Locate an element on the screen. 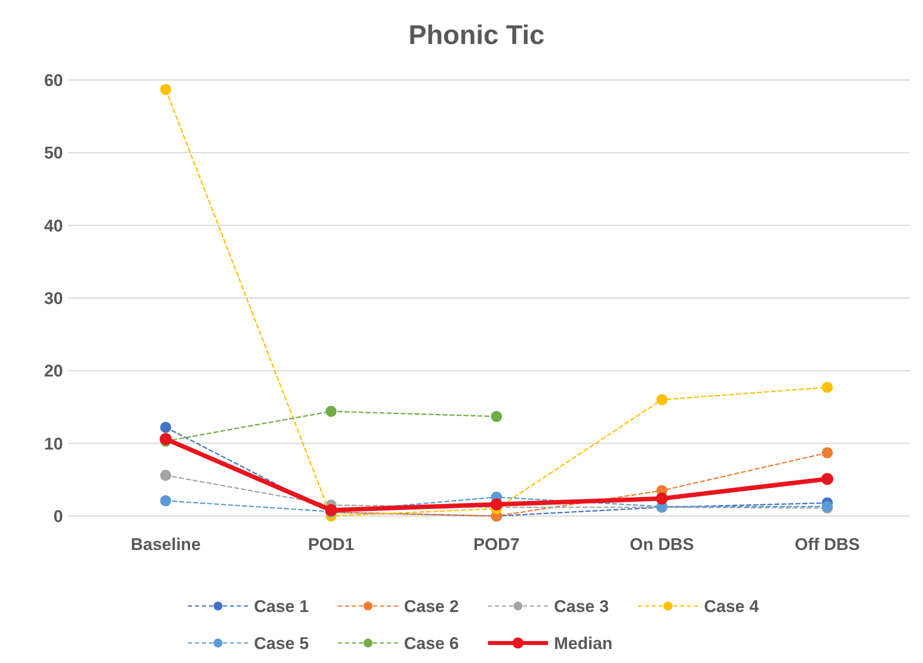 This screenshot has height=663, width=923. y-tick-label: 50 is located at coordinates (53, 153).